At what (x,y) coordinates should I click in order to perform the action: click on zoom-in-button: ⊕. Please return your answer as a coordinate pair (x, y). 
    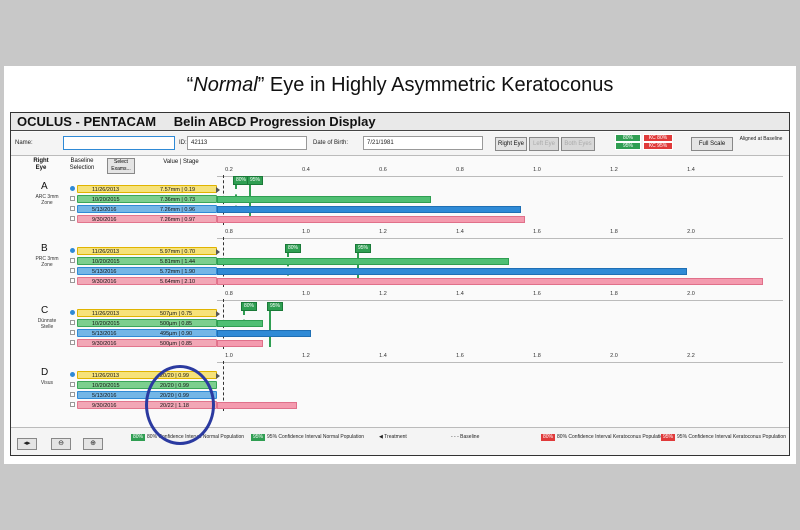
    Looking at the image, I should click on (93, 444).